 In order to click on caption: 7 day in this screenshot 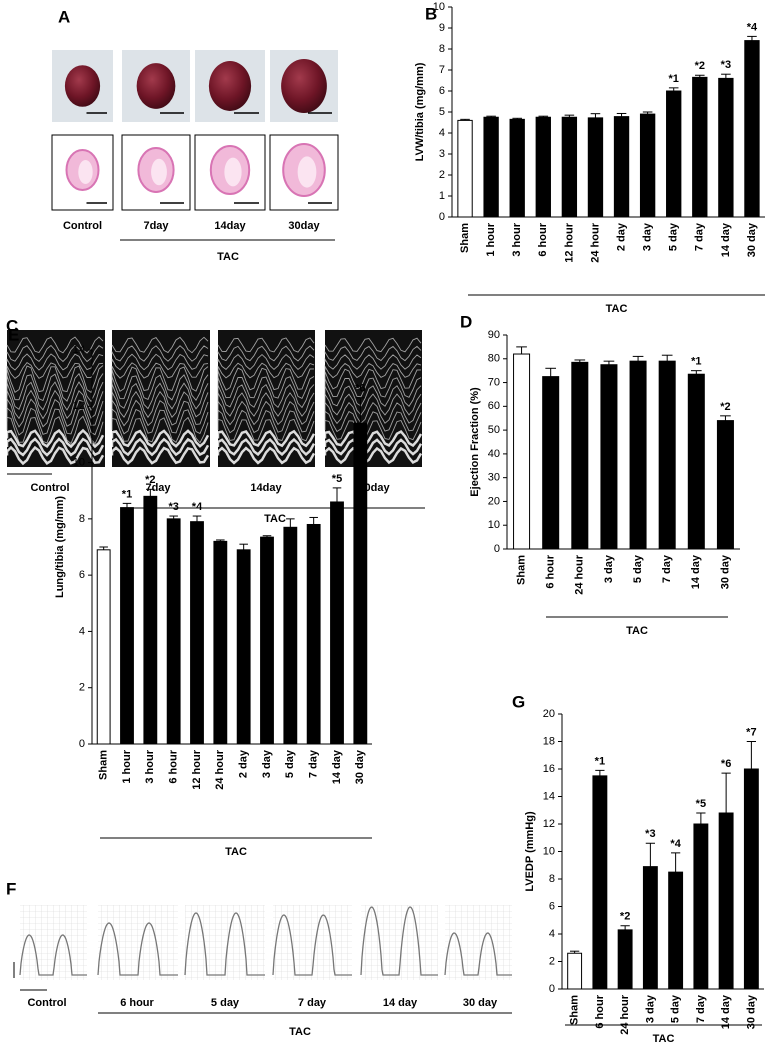, I will do `click(312, 1003)`.